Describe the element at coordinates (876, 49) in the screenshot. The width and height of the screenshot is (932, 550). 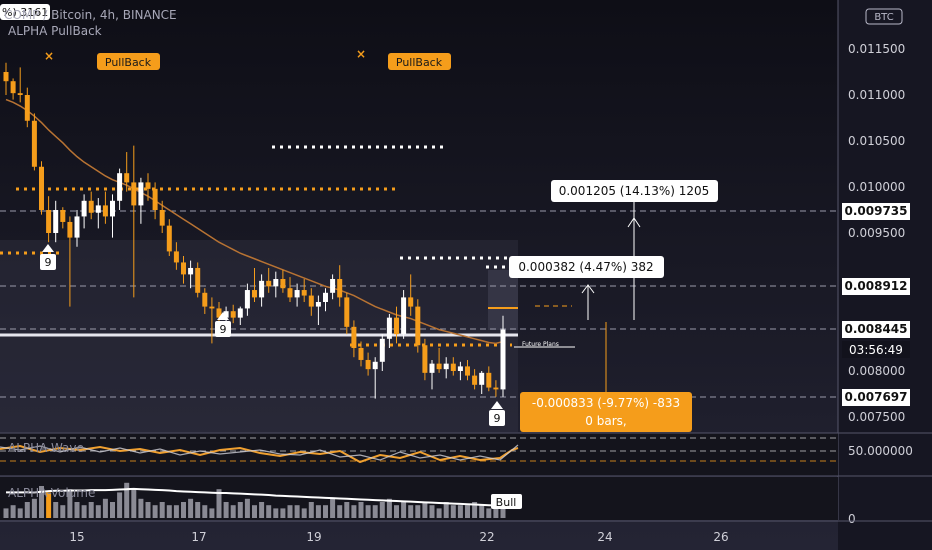
I see `price-tick-label: 0.011500` at that location.